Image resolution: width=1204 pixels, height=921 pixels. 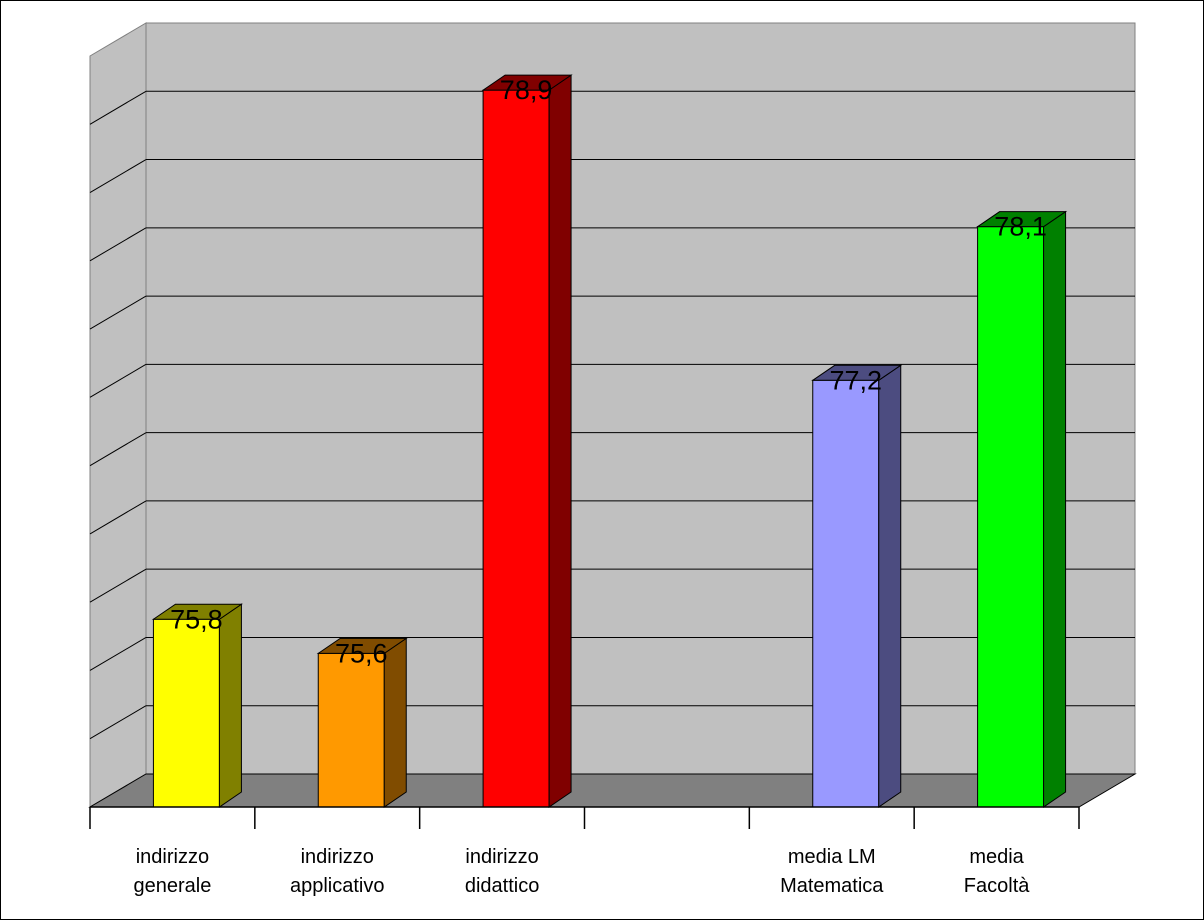 I want to click on x-tick-label: applicativo, so click(x=337, y=886).